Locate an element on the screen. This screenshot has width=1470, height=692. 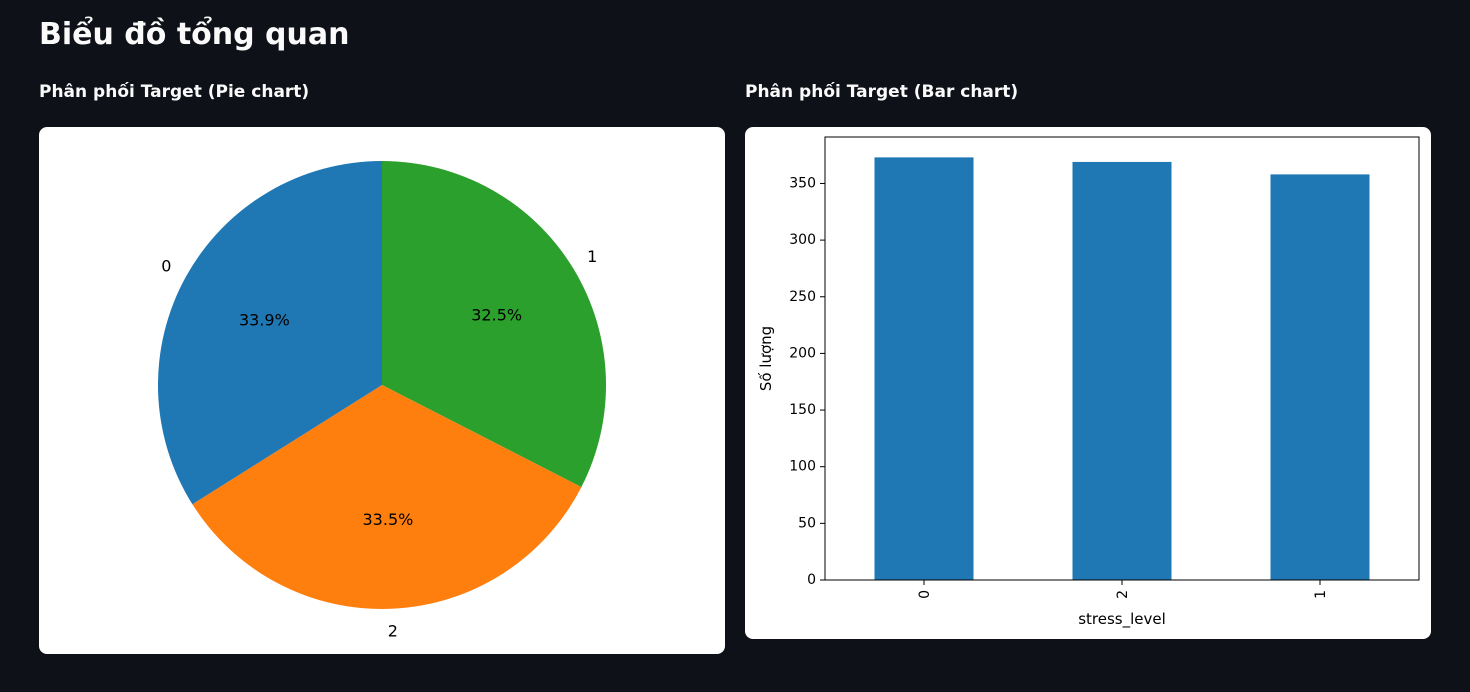
x-tick-label-2: 2 is located at coordinates (1123, 594).